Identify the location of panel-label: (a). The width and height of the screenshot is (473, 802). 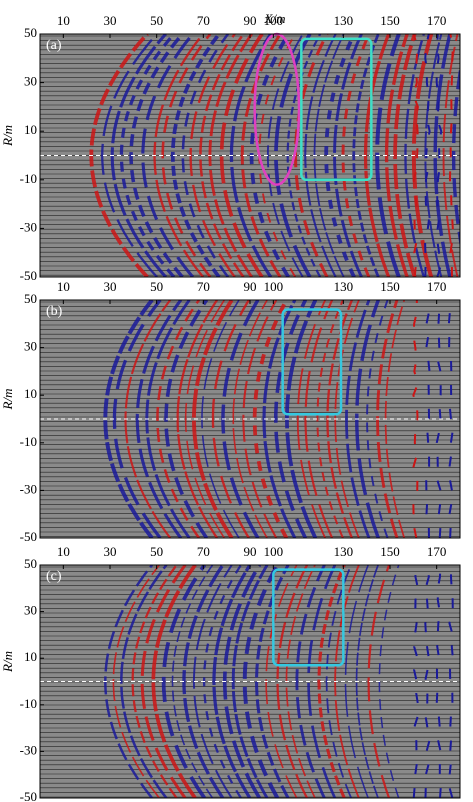
(54, 45).